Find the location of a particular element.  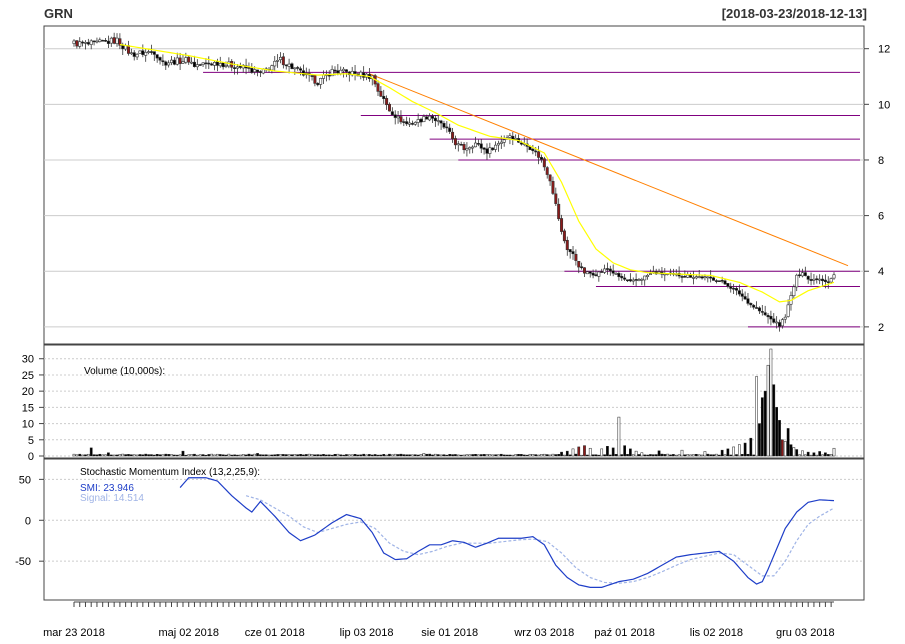

x-tick-label: lip 03 2018 is located at coordinates (367, 633).